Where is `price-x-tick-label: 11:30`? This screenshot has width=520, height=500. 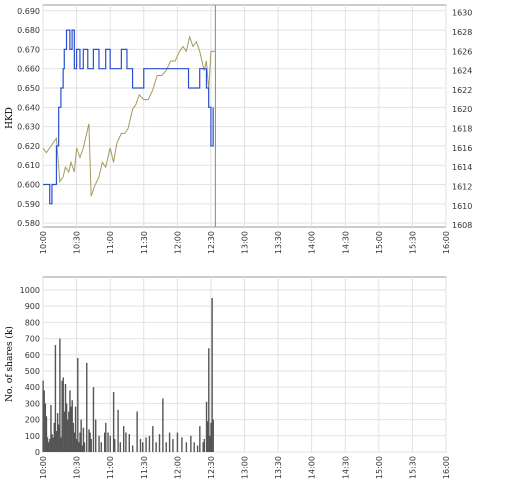
price-x-tick-label: 11:30 is located at coordinates (144, 242).